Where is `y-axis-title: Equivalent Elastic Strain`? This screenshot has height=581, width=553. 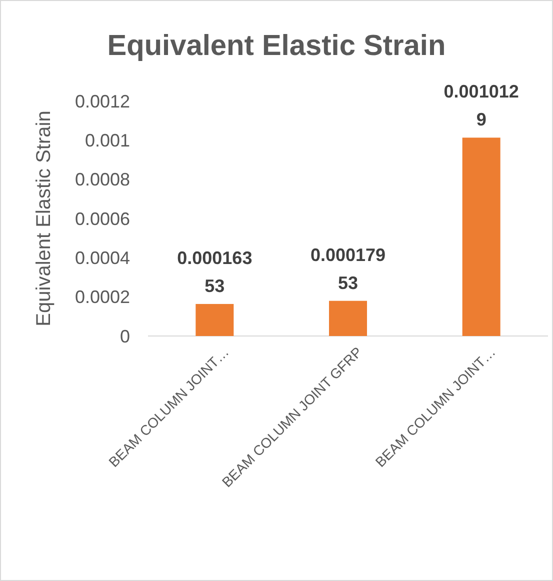
y-axis-title: Equivalent Elastic Strain is located at coordinates (44, 218).